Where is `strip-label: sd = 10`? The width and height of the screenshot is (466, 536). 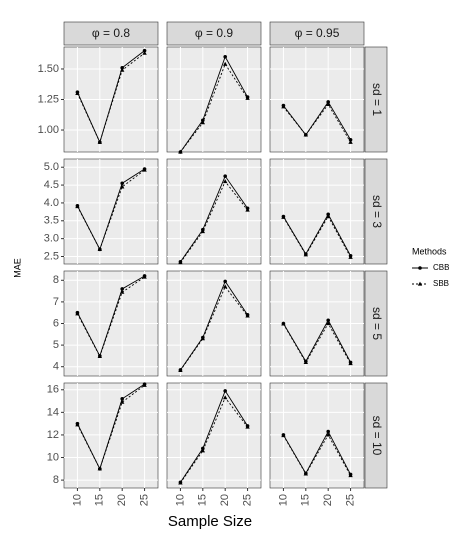
strip-label: sd = 10 is located at coordinates (377, 436).